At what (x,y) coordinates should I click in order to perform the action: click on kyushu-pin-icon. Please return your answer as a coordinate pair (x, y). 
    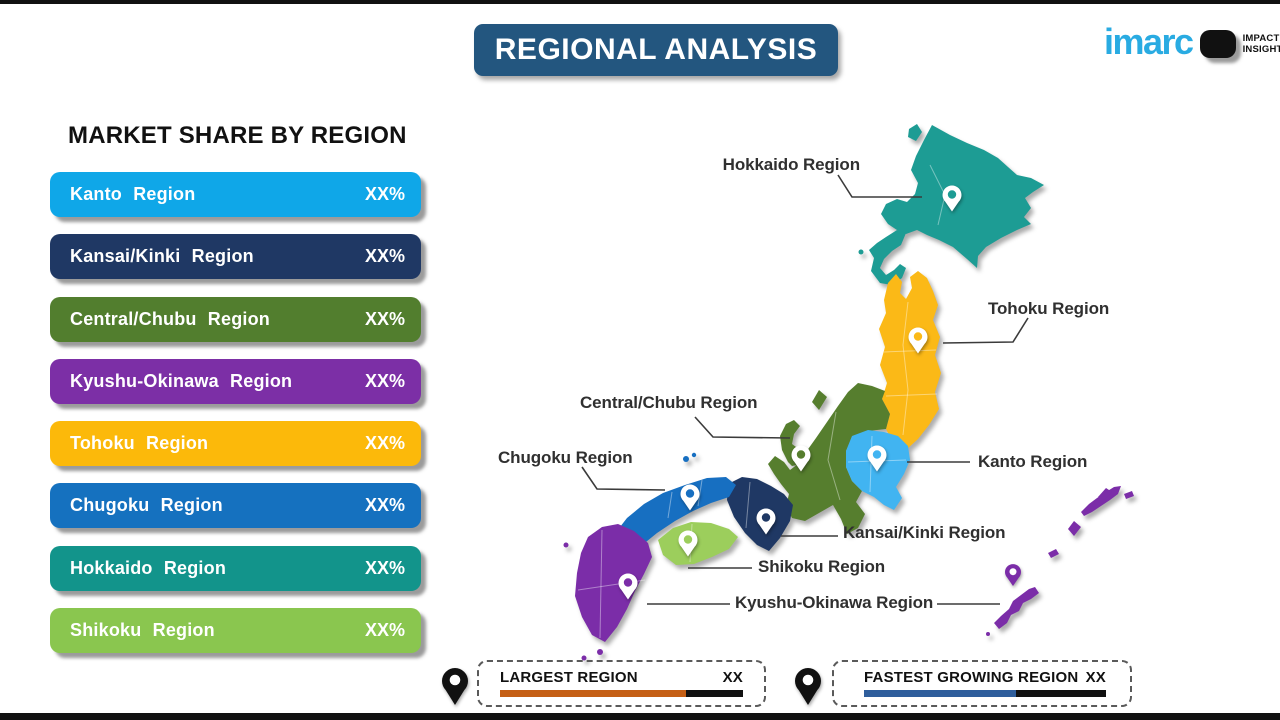
    Looking at the image, I should click on (628, 586).